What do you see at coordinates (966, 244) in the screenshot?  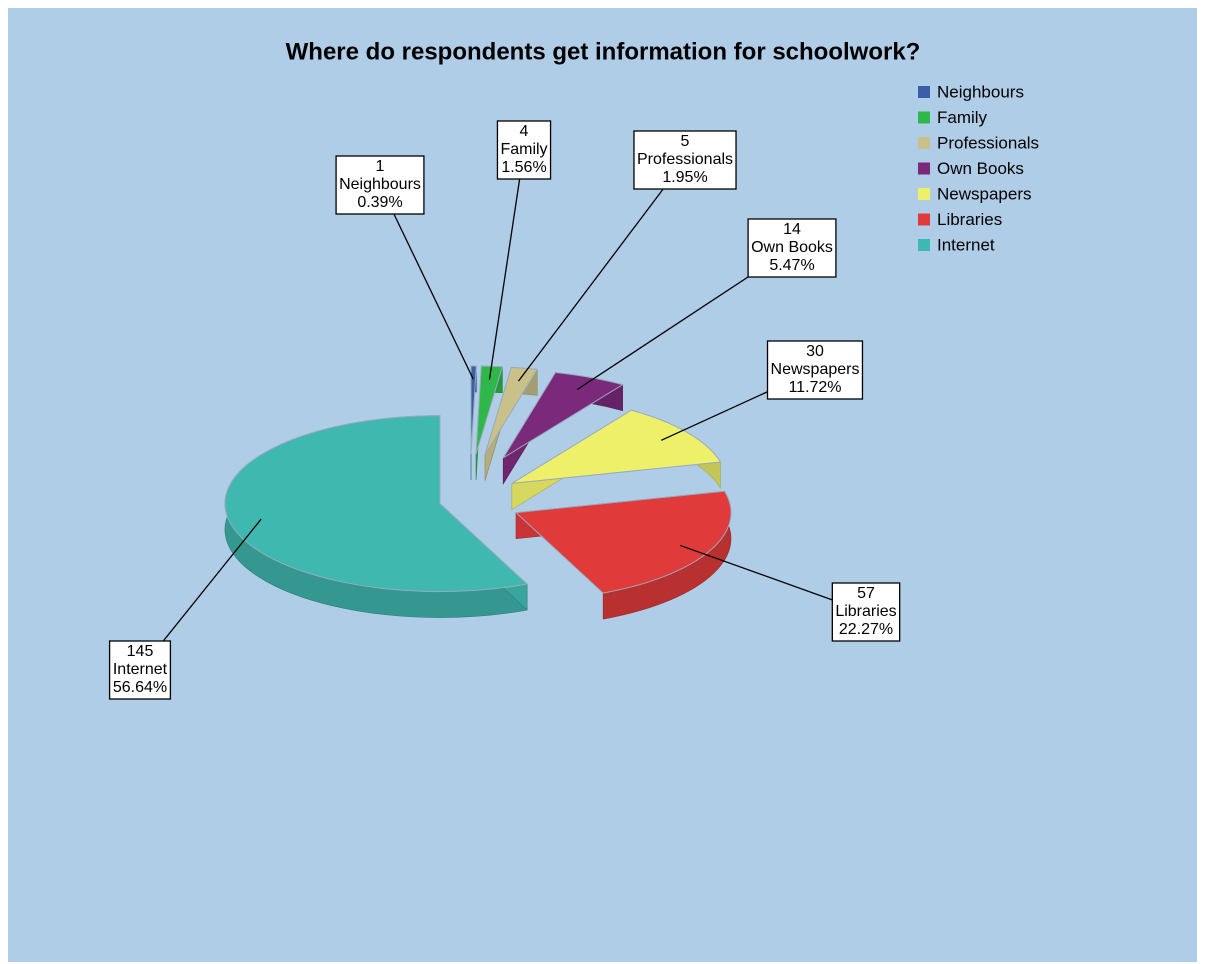 I see `legend-label: Internet` at bounding box center [966, 244].